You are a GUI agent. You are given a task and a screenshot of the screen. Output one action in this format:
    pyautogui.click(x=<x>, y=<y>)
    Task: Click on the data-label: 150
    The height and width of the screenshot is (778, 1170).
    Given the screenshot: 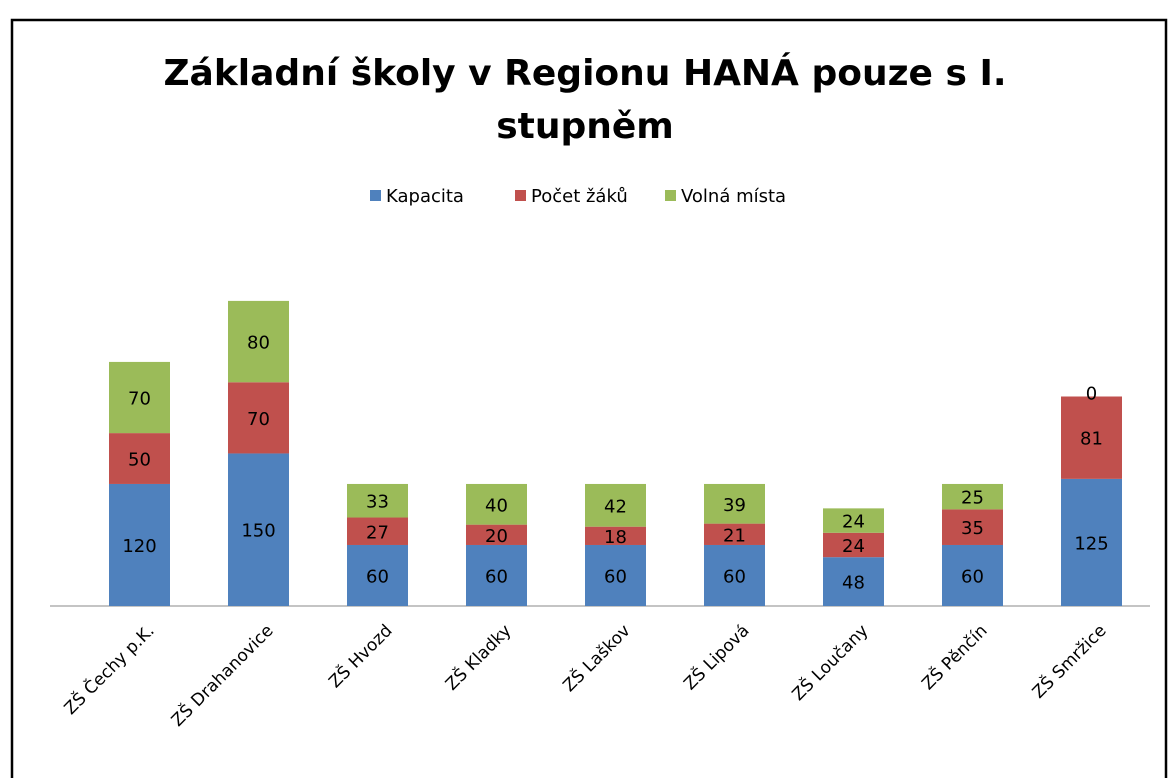 What is the action you would take?
    pyautogui.click(x=258, y=531)
    